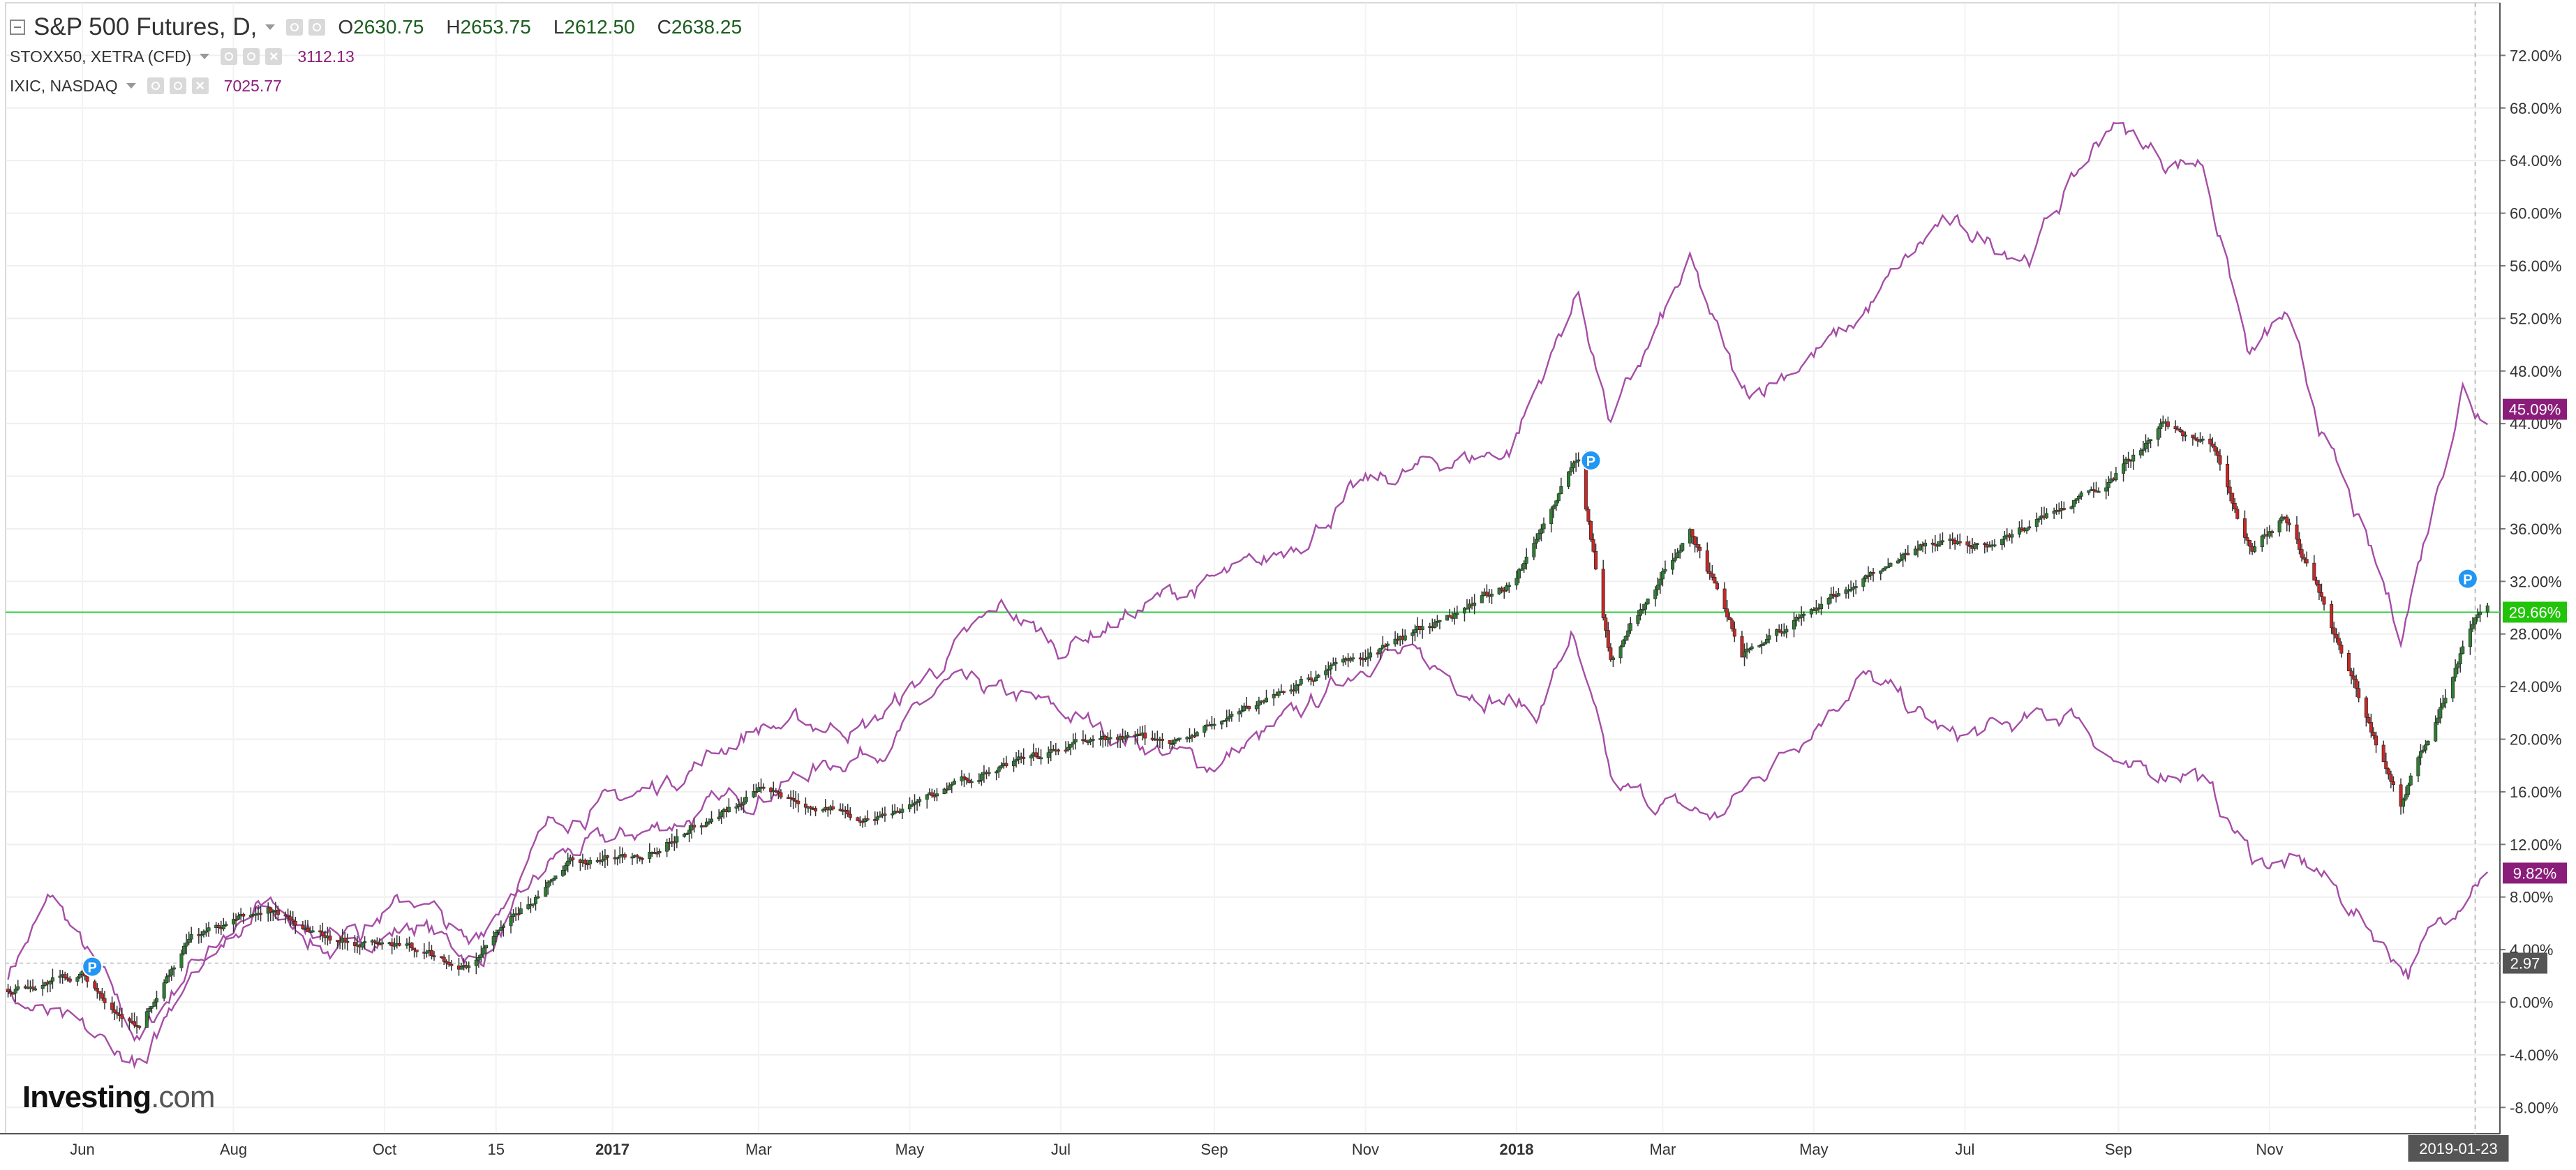  What do you see at coordinates (64, 85) in the screenshot?
I see `ixic-symbol-label: IXIC, NASDAQ` at bounding box center [64, 85].